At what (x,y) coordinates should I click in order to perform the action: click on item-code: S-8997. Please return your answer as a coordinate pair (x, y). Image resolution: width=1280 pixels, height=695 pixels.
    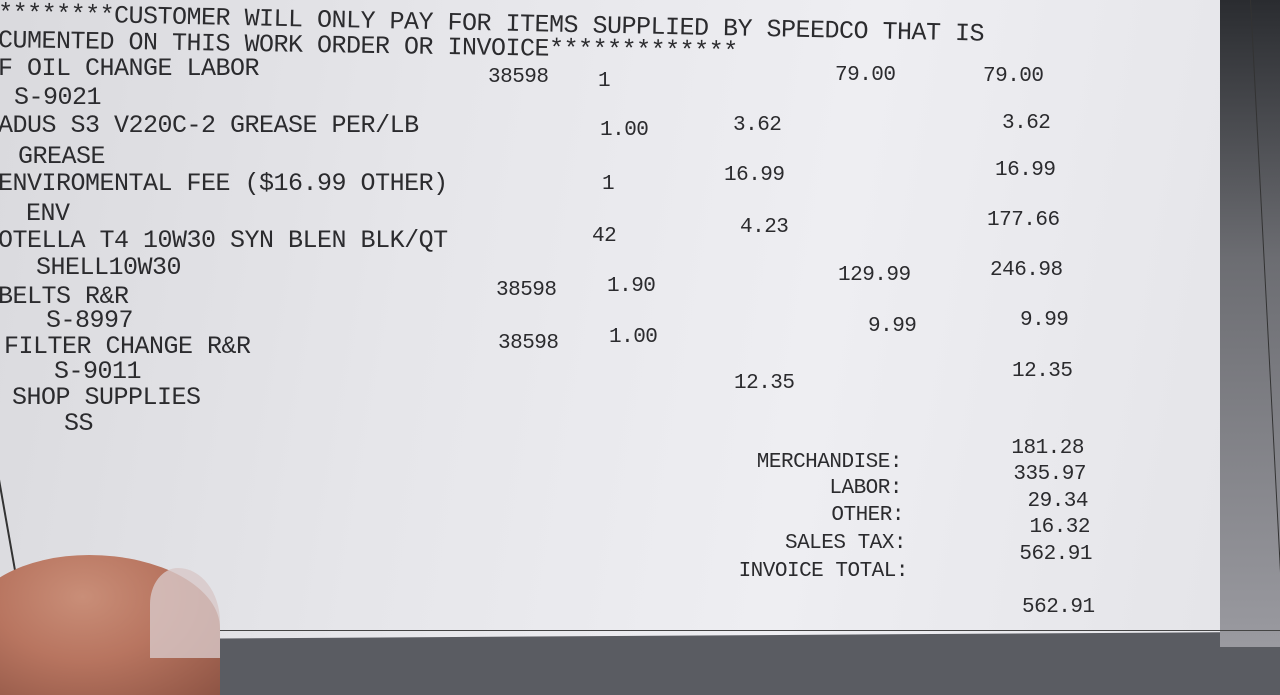
    Looking at the image, I should click on (90, 320).